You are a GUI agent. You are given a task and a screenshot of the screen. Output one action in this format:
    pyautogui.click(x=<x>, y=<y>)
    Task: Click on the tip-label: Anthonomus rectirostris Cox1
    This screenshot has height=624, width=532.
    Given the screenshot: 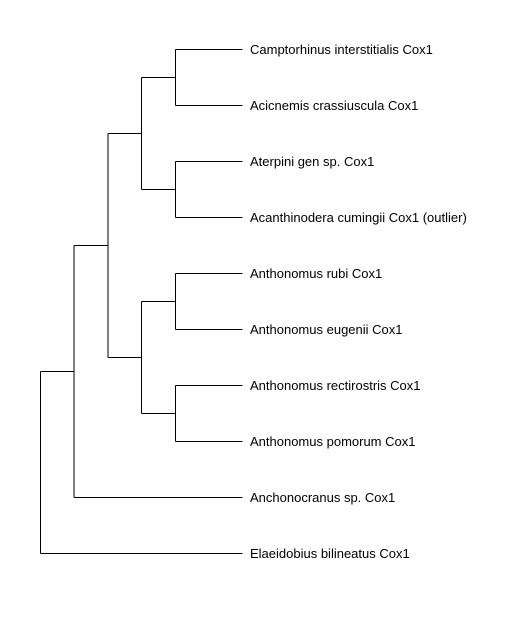 What is the action you would take?
    pyautogui.click(x=335, y=385)
    